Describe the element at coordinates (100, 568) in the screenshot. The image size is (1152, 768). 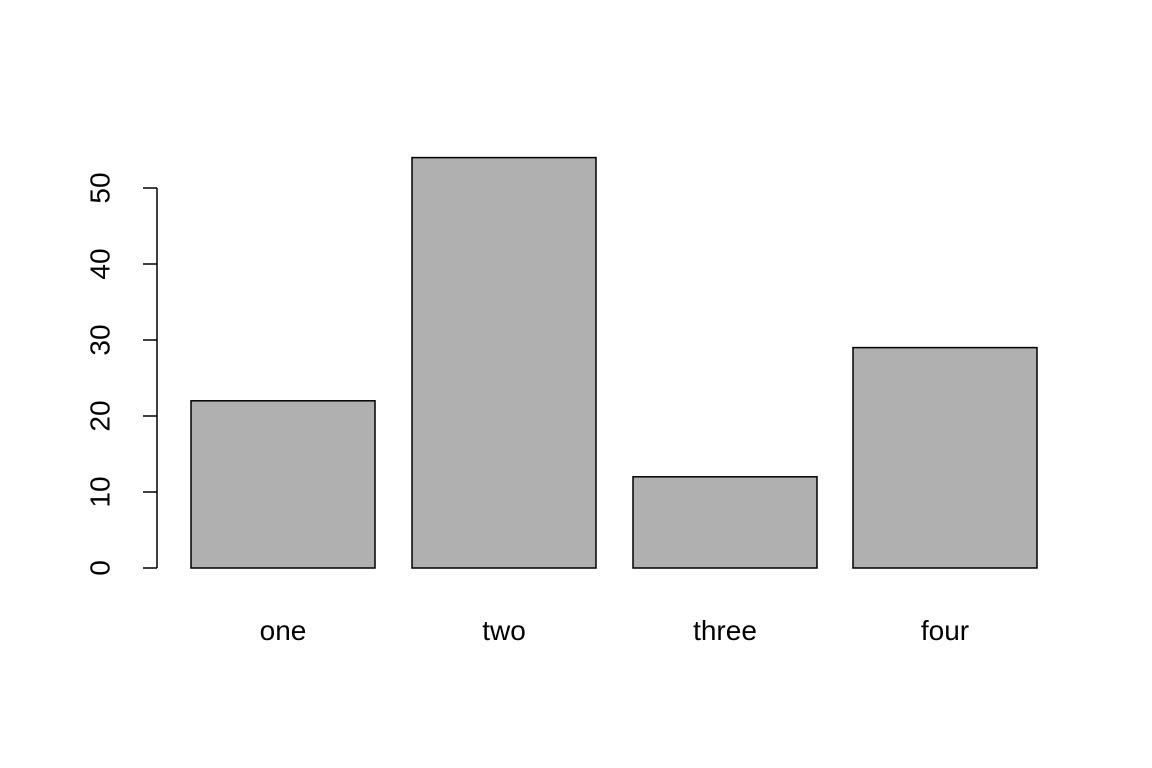
I see `y-tick-label-0: 0` at that location.